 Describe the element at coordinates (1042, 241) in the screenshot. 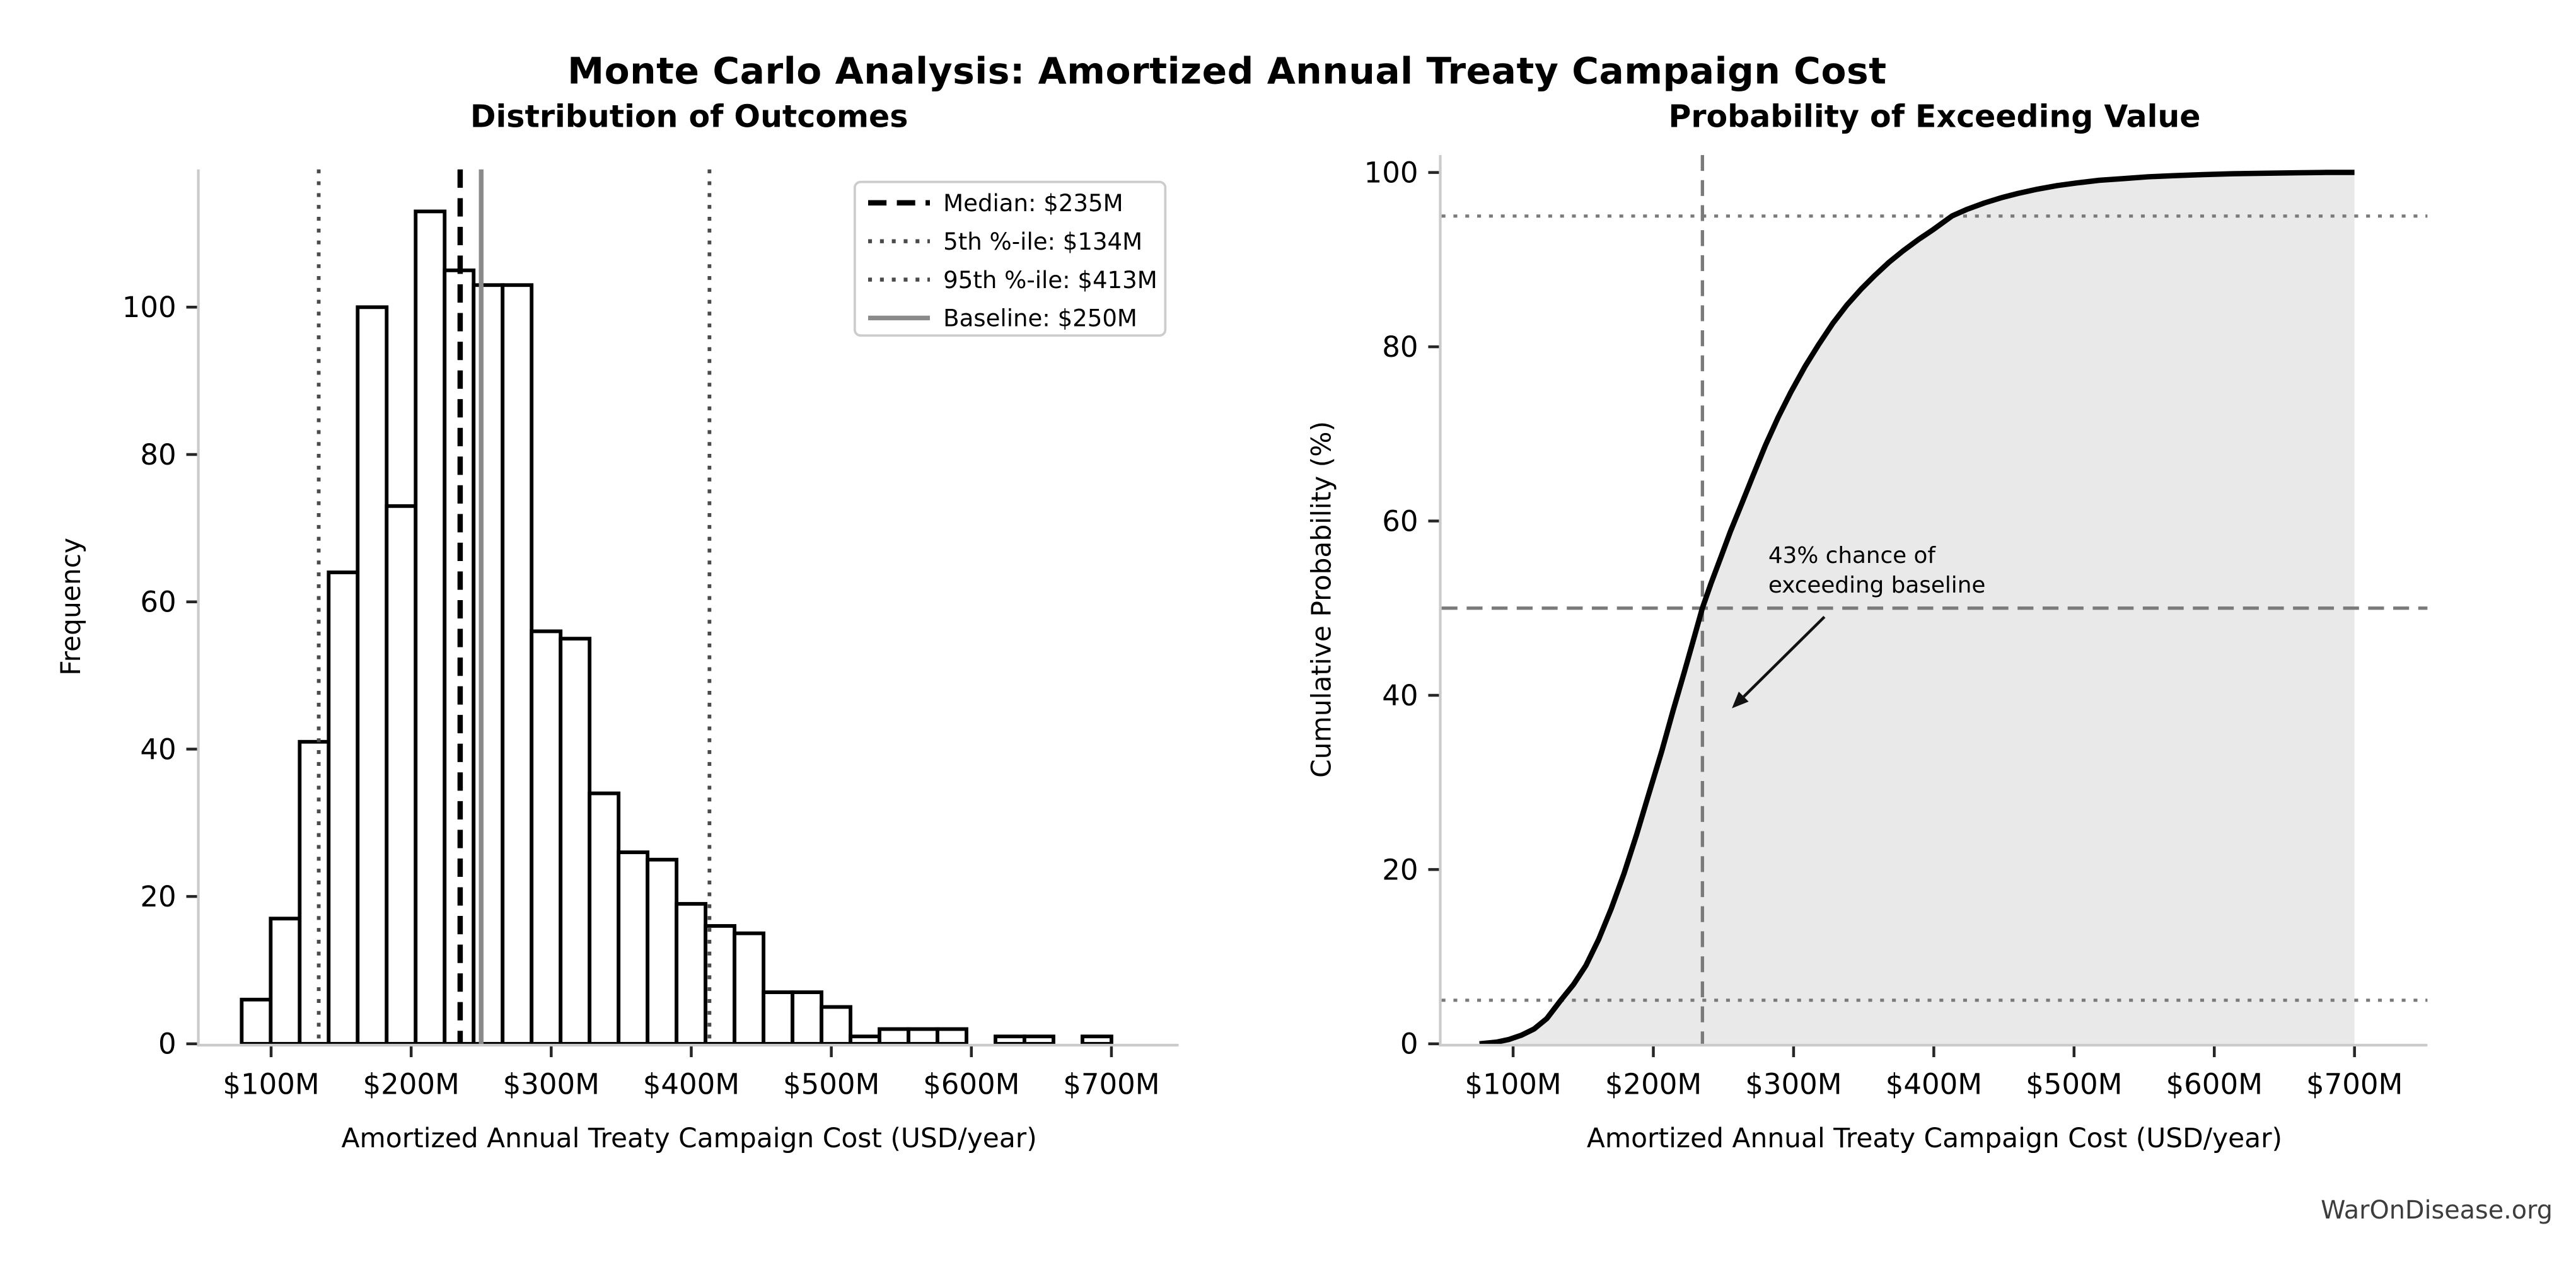

I see `legend-label: 5th %-ile: $134M` at that location.